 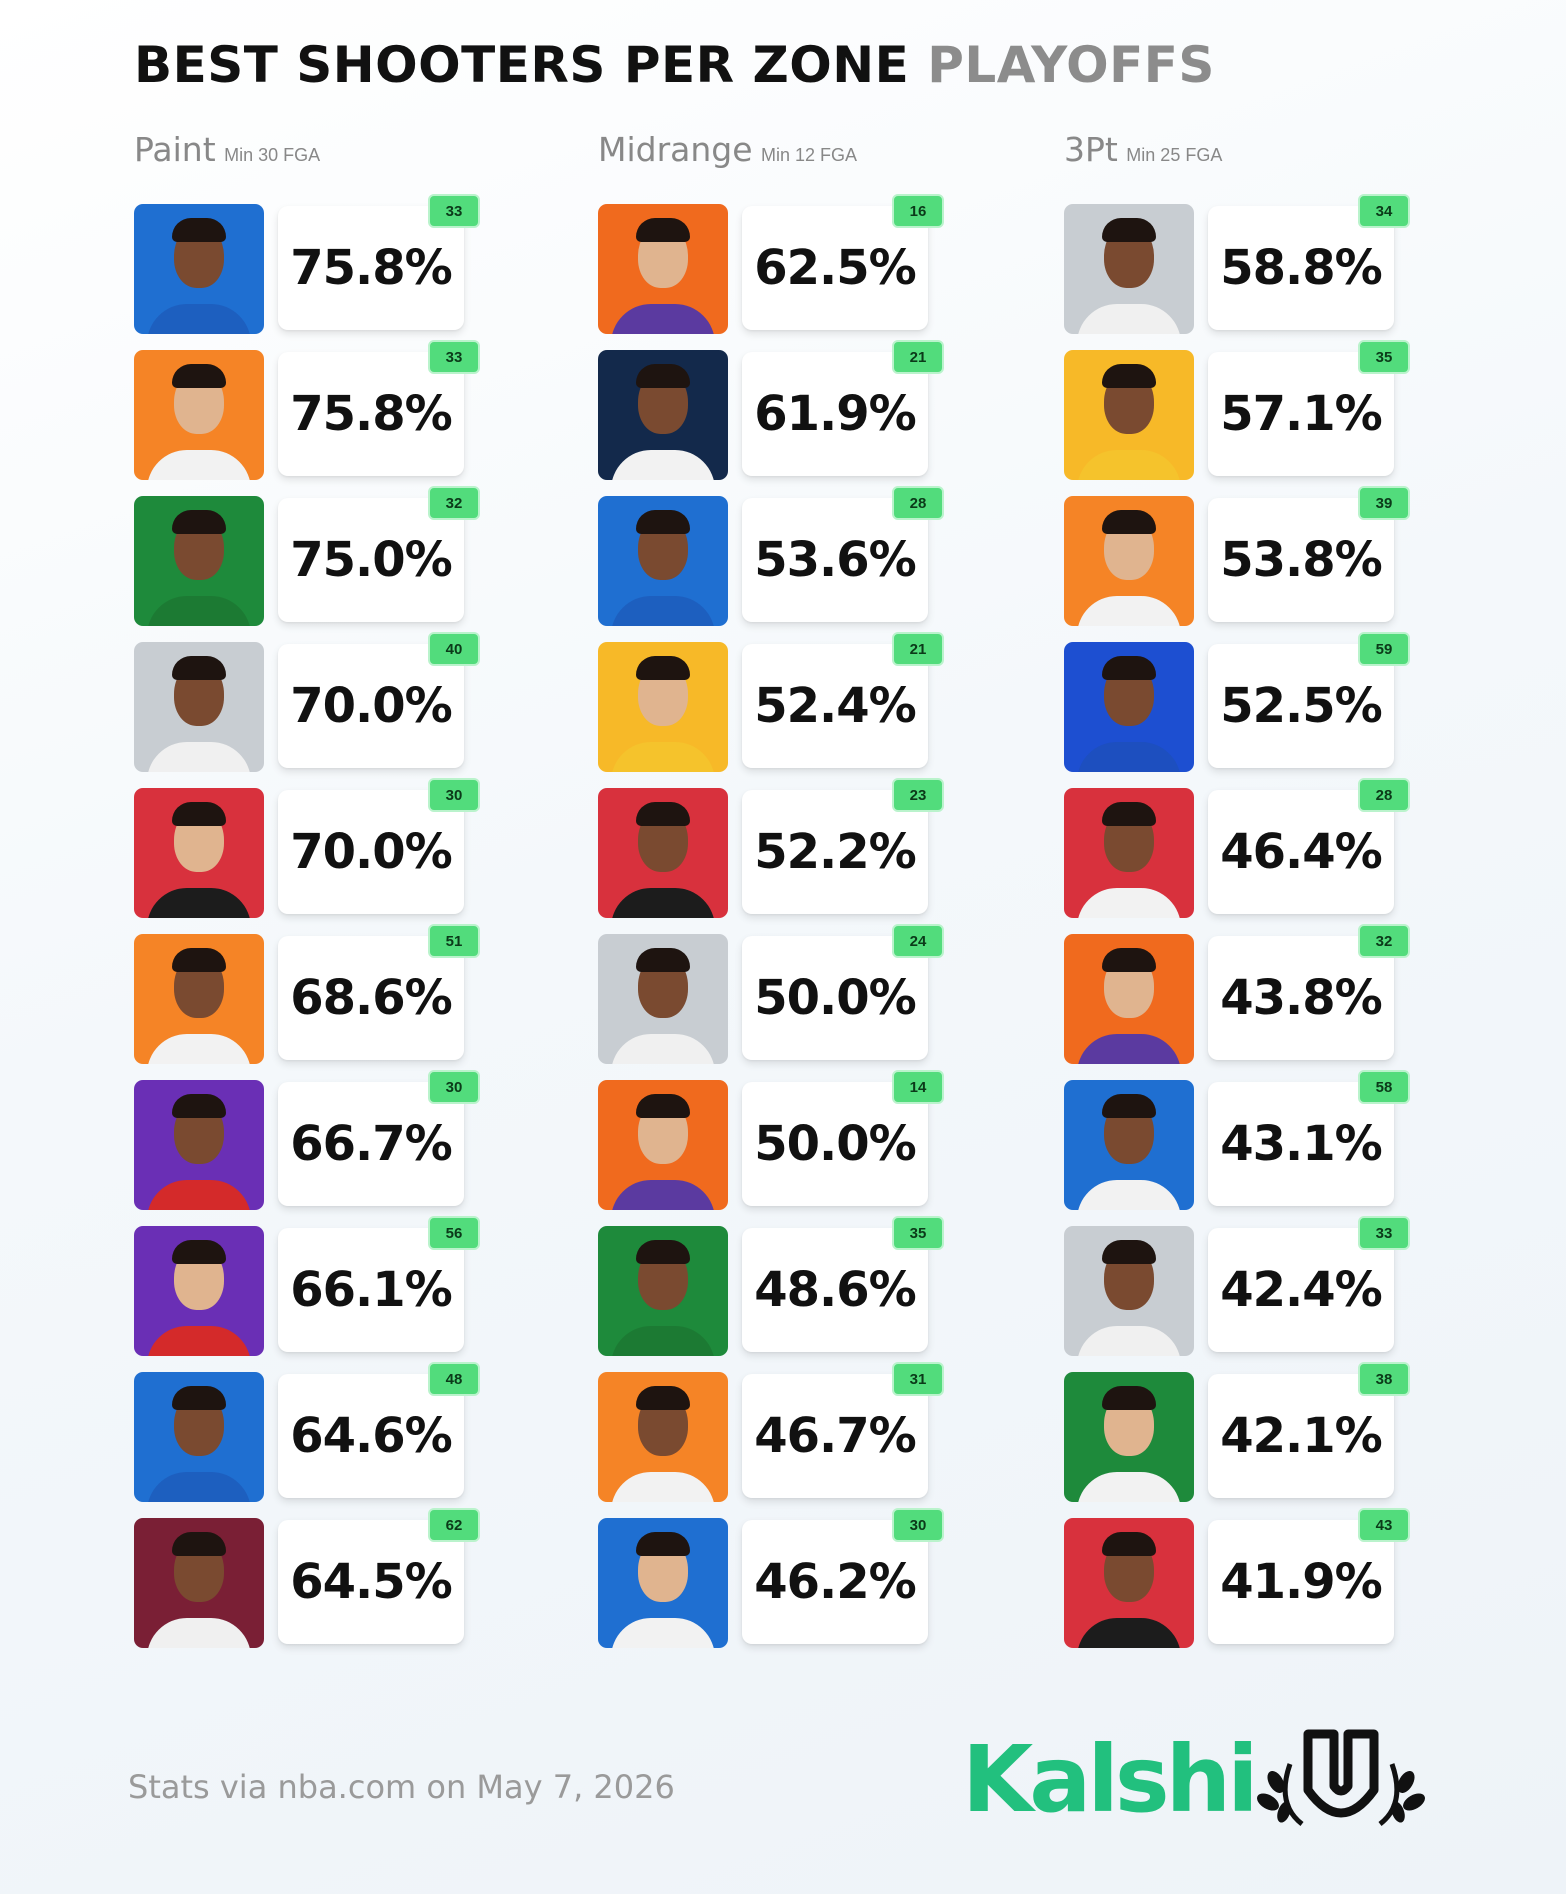 What do you see at coordinates (835, 268) in the screenshot?
I see `fg-percentage: 62.5%` at bounding box center [835, 268].